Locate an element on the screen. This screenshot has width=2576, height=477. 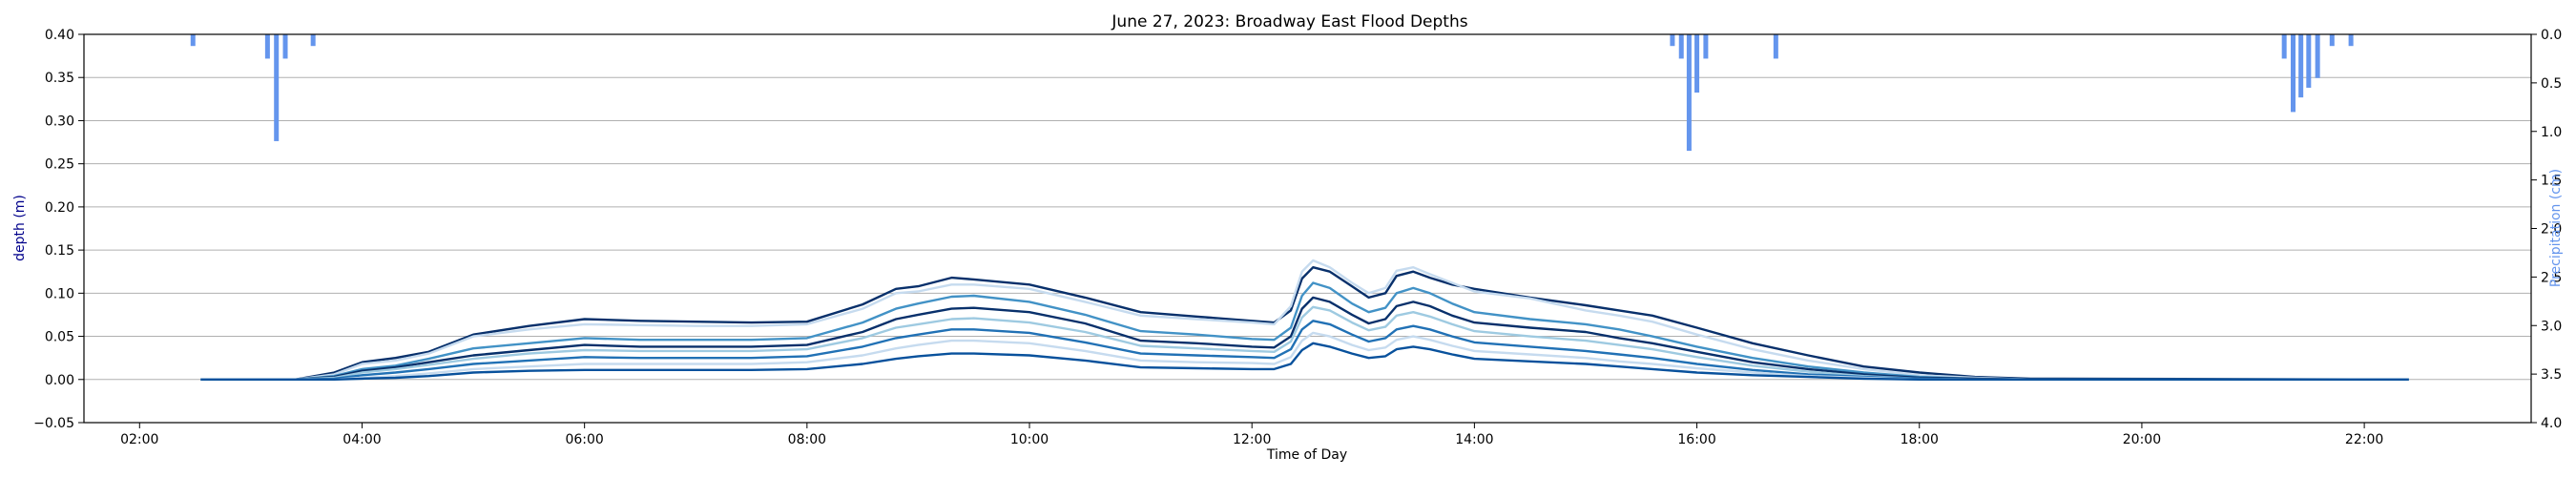
y-tick-label: 0.00 is located at coordinates (59, 380).